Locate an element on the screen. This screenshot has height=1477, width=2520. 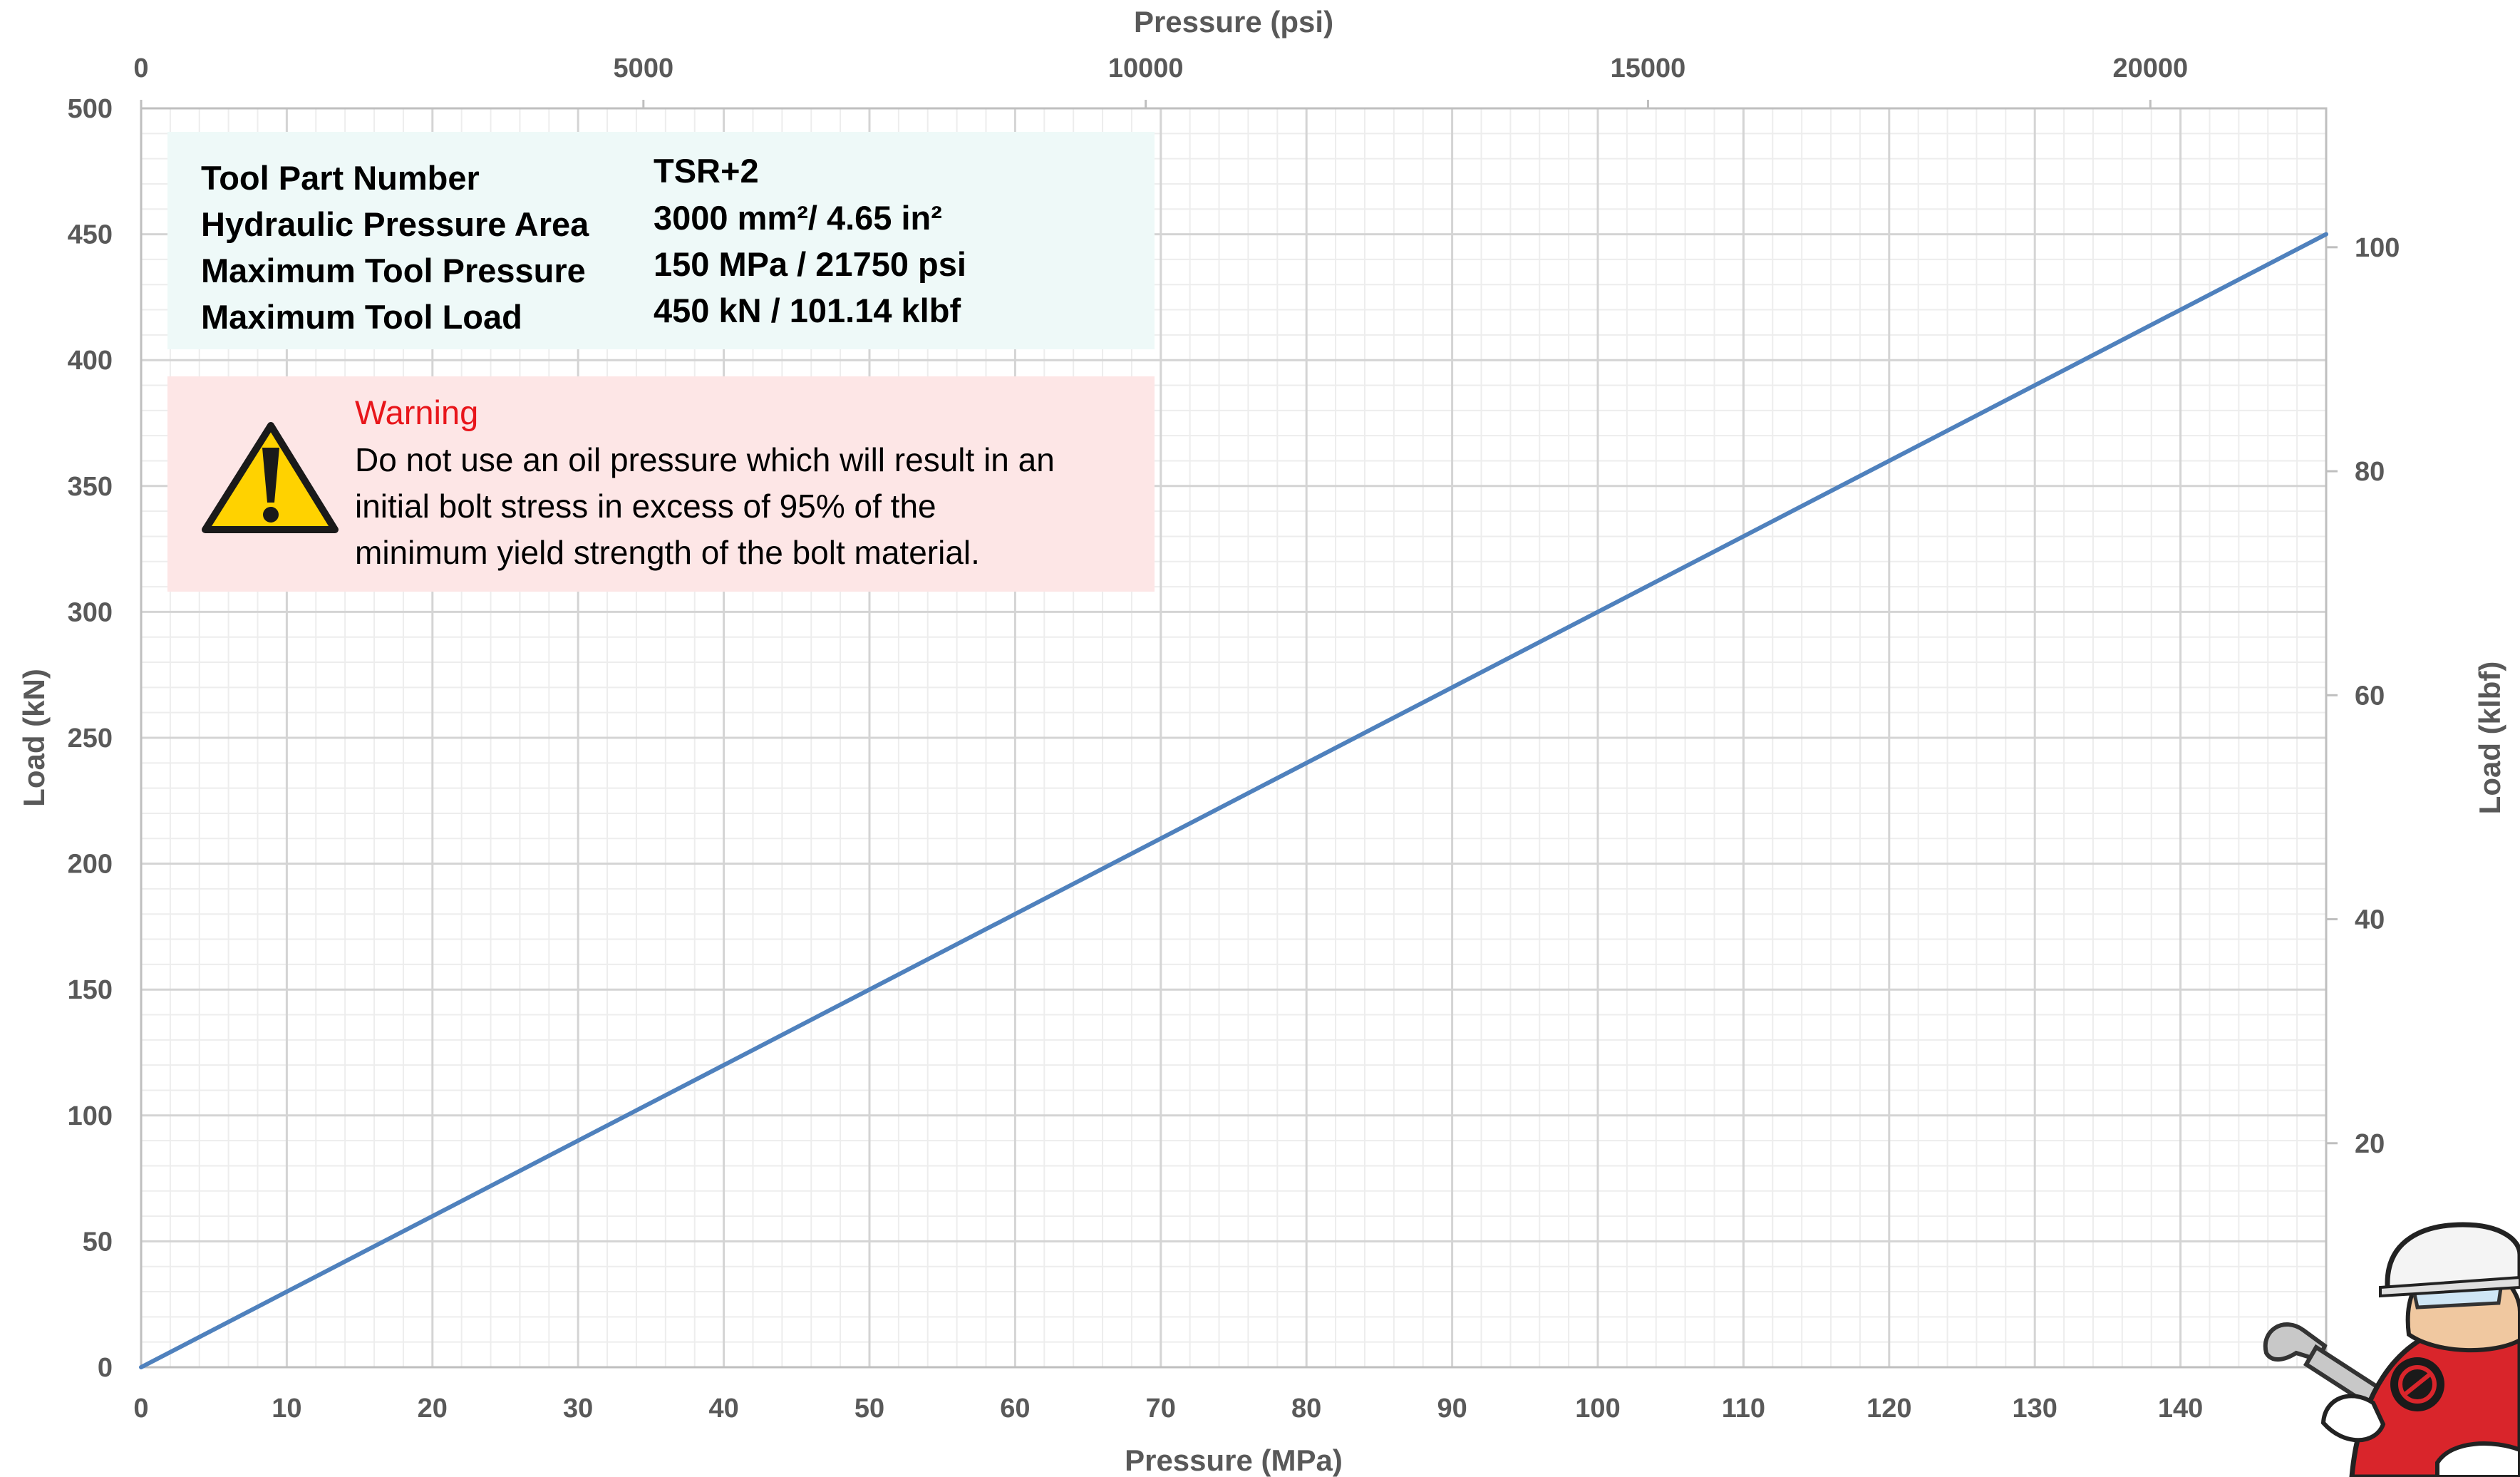
warning-triangle-icon is located at coordinates (270, 478).